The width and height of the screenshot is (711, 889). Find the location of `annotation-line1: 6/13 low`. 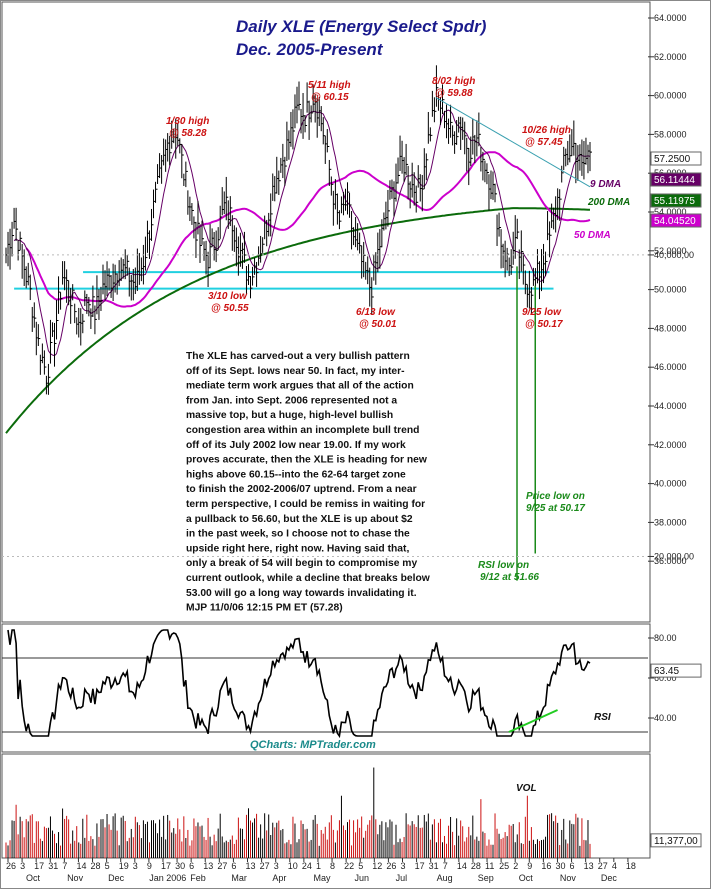

annotation-line1: 6/13 low is located at coordinates (376, 312).